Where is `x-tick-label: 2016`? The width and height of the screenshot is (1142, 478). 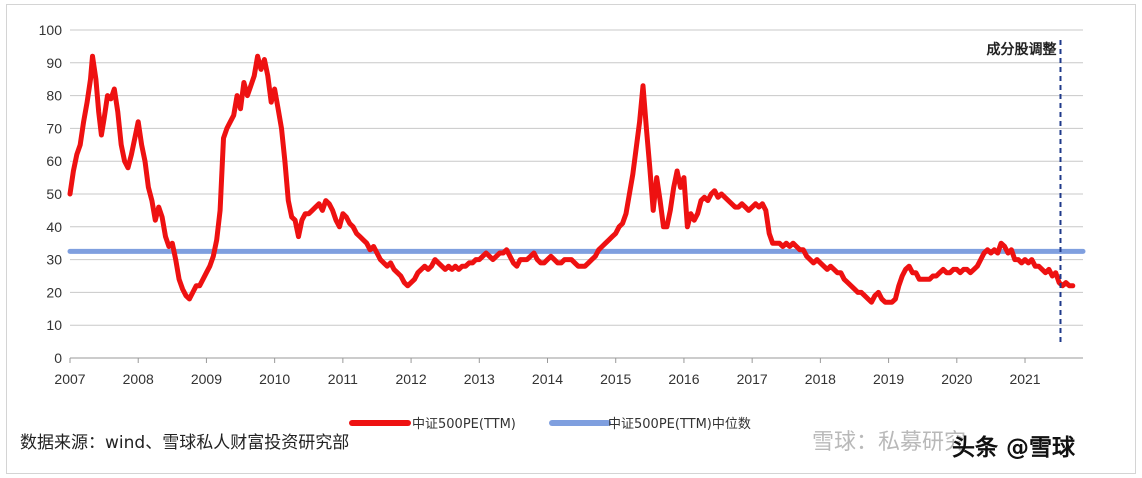
x-tick-label: 2016 is located at coordinates (683, 379).